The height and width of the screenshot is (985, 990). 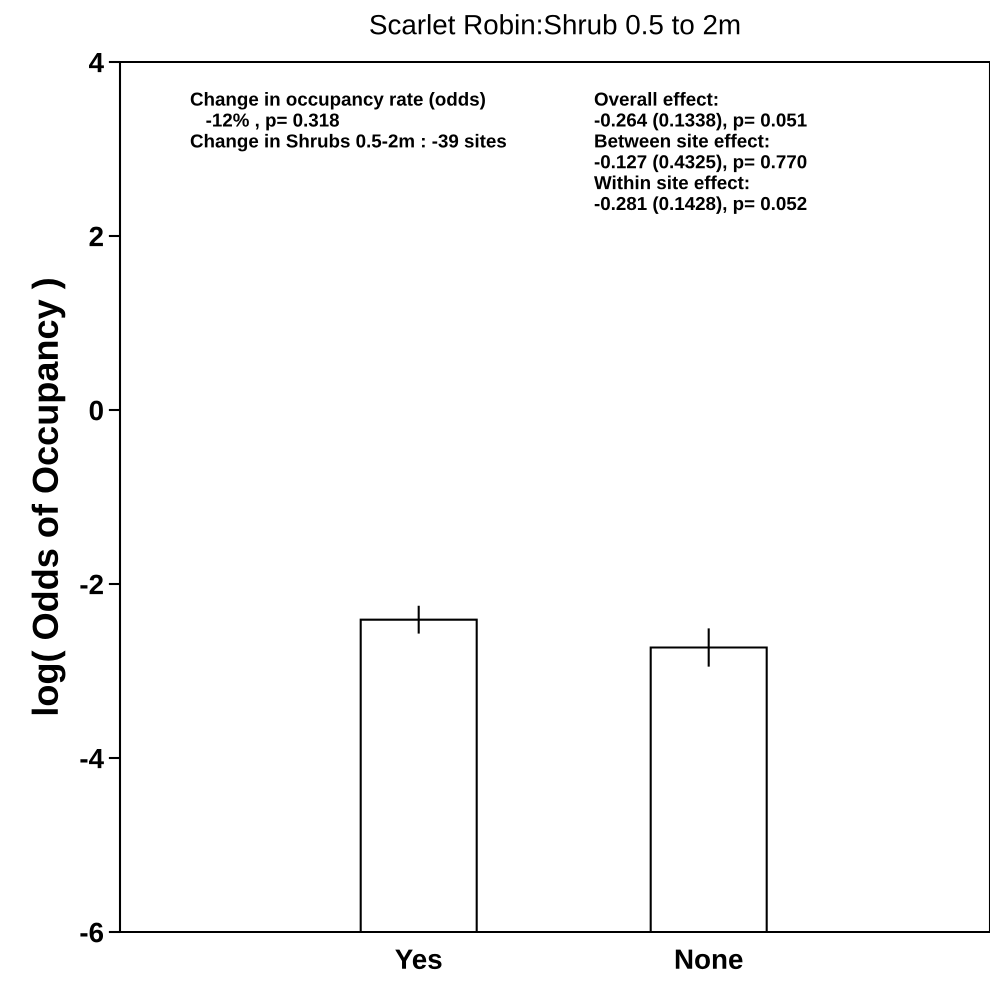 I want to click on annotation: Change in occupancy rate (odds) -12% , p= 0.318 Change in Shrubs 0.5-2m : -39 sites, so click(x=348, y=122).